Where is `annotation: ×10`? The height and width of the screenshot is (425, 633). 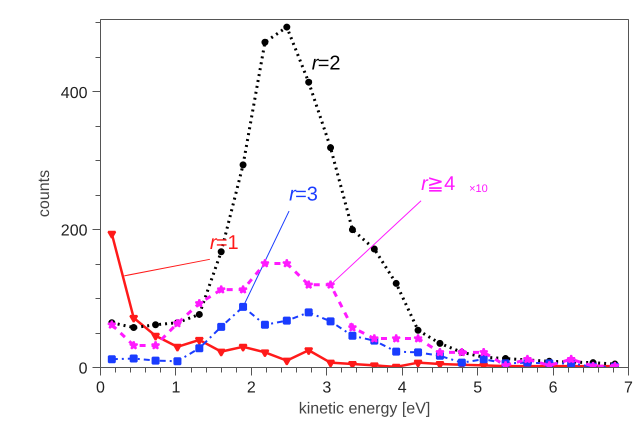 annotation: ×10 is located at coordinates (478, 189).